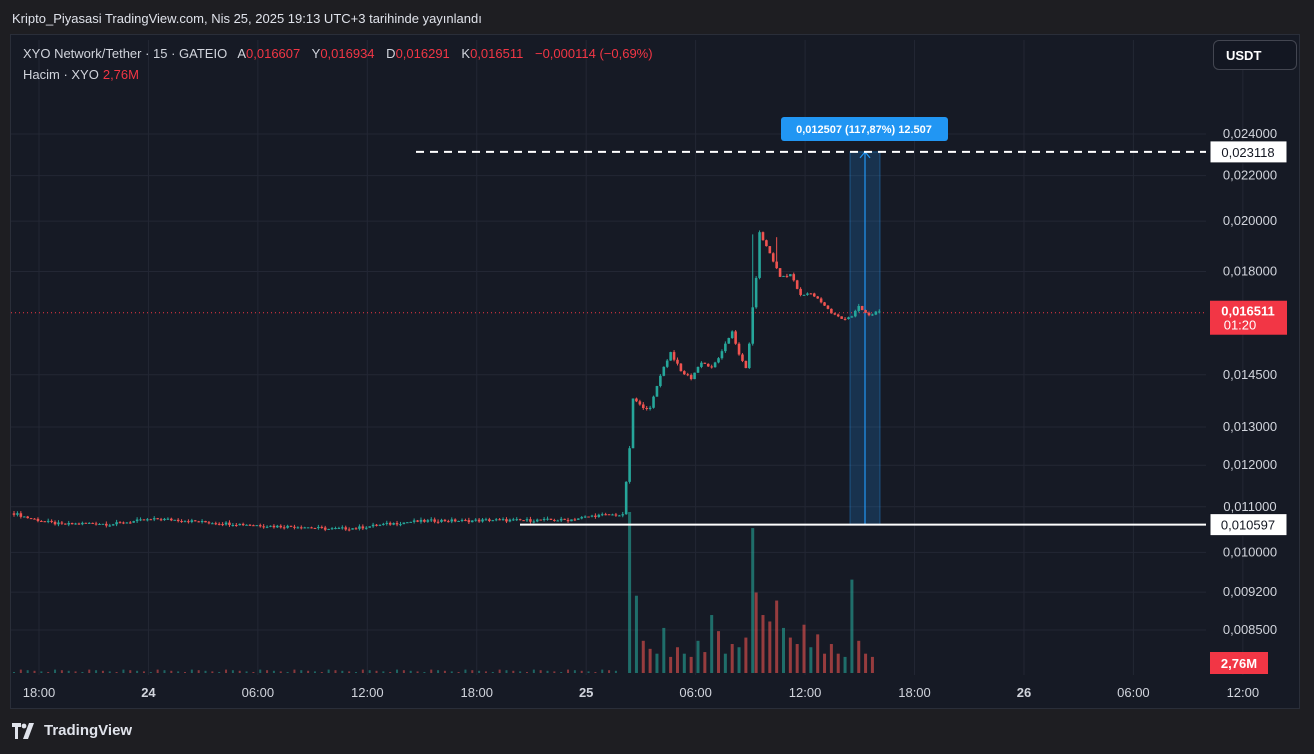 The height and width of the screenshot is (754, 1314). Describe the element at coordinates (1250, 175) in the screenshot. I see `y-tick-label: 0,022000` at that location.